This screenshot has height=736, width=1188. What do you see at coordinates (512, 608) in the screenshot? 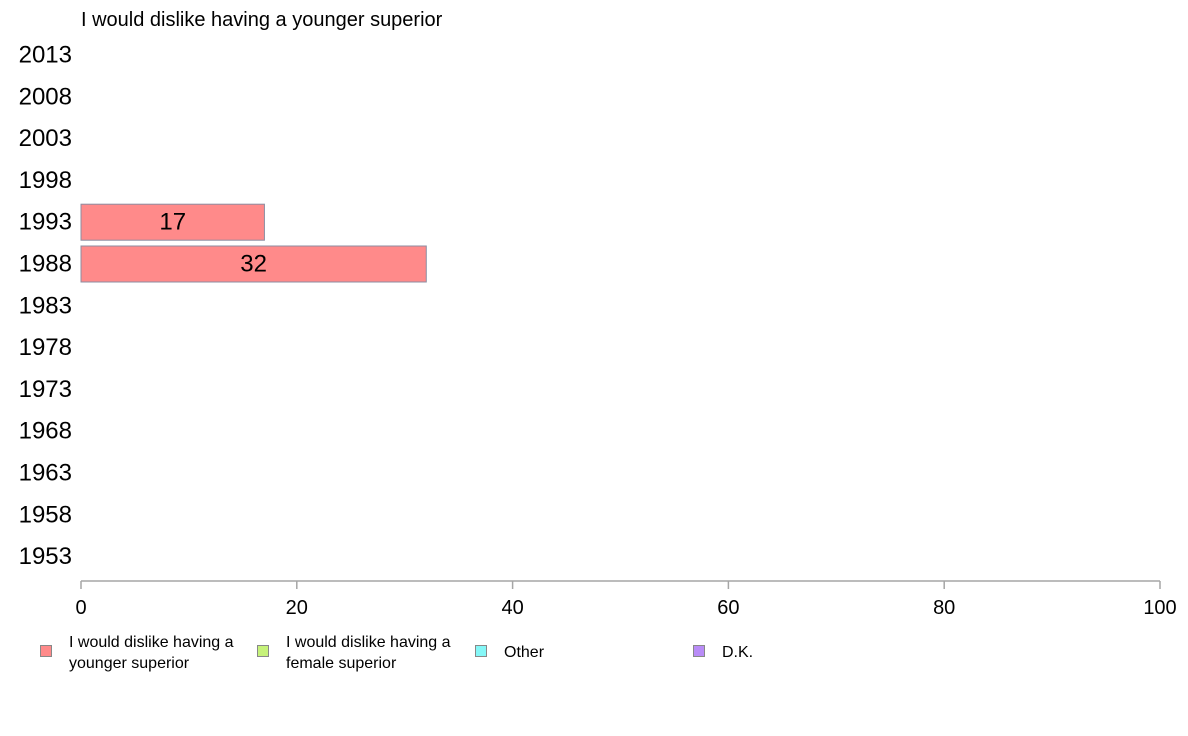
I see `x-tick-label: 40` at bounding box center [512, 608].